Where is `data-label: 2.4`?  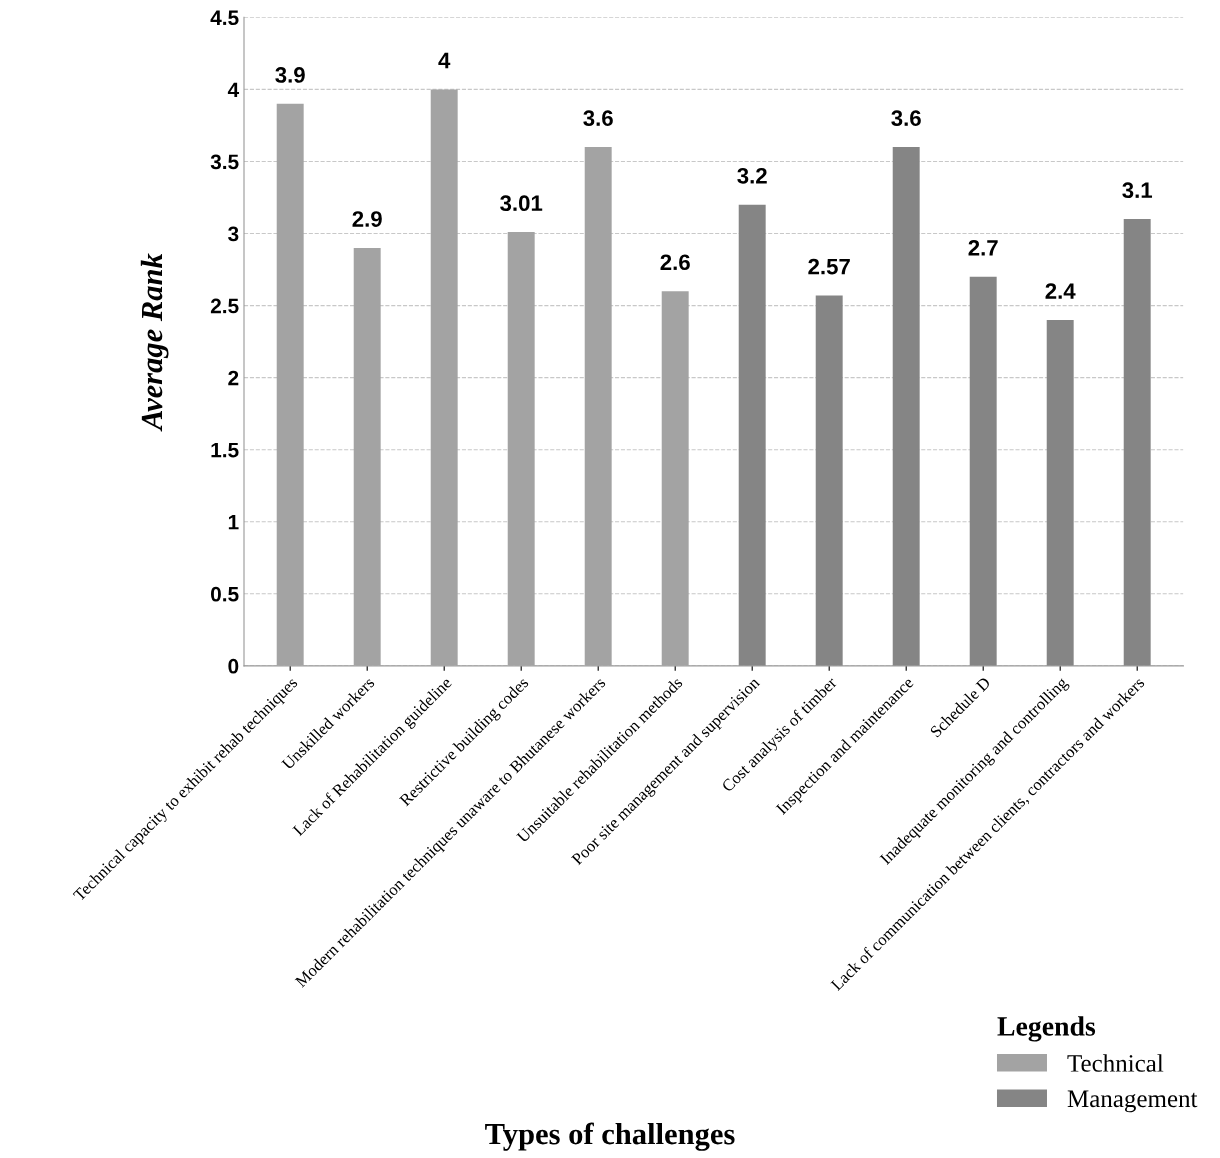
data-label: 2.4 is located at coordinates (1060, 291).